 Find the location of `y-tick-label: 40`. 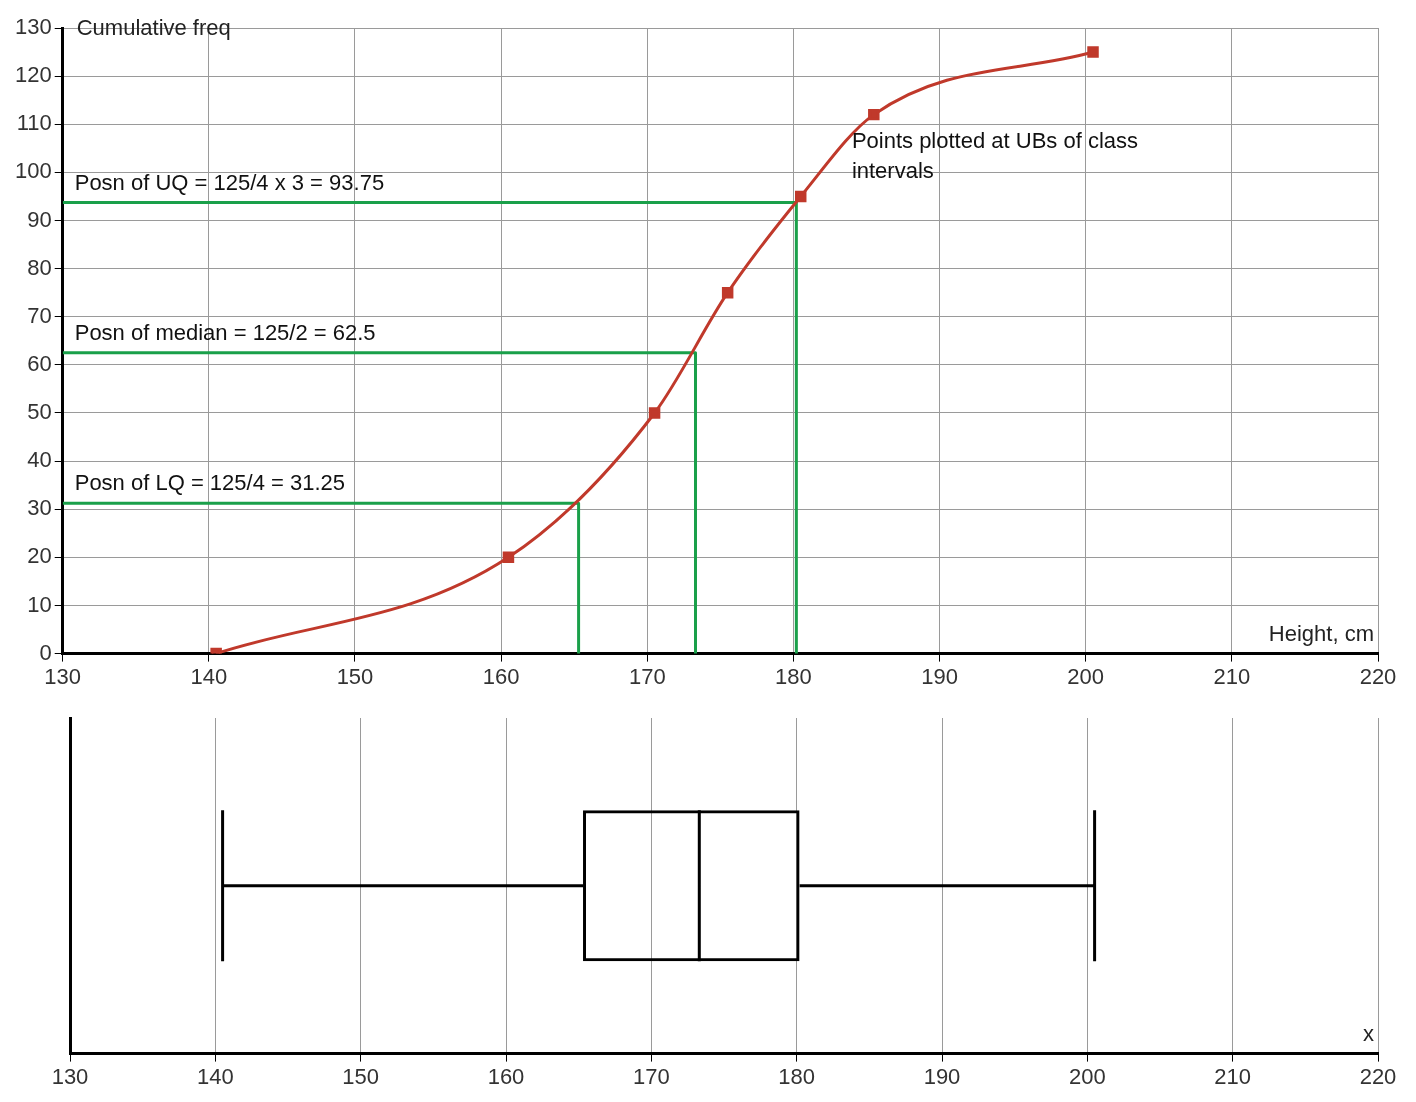

y-tick-label: 40 is located at coordinates (39, 460).